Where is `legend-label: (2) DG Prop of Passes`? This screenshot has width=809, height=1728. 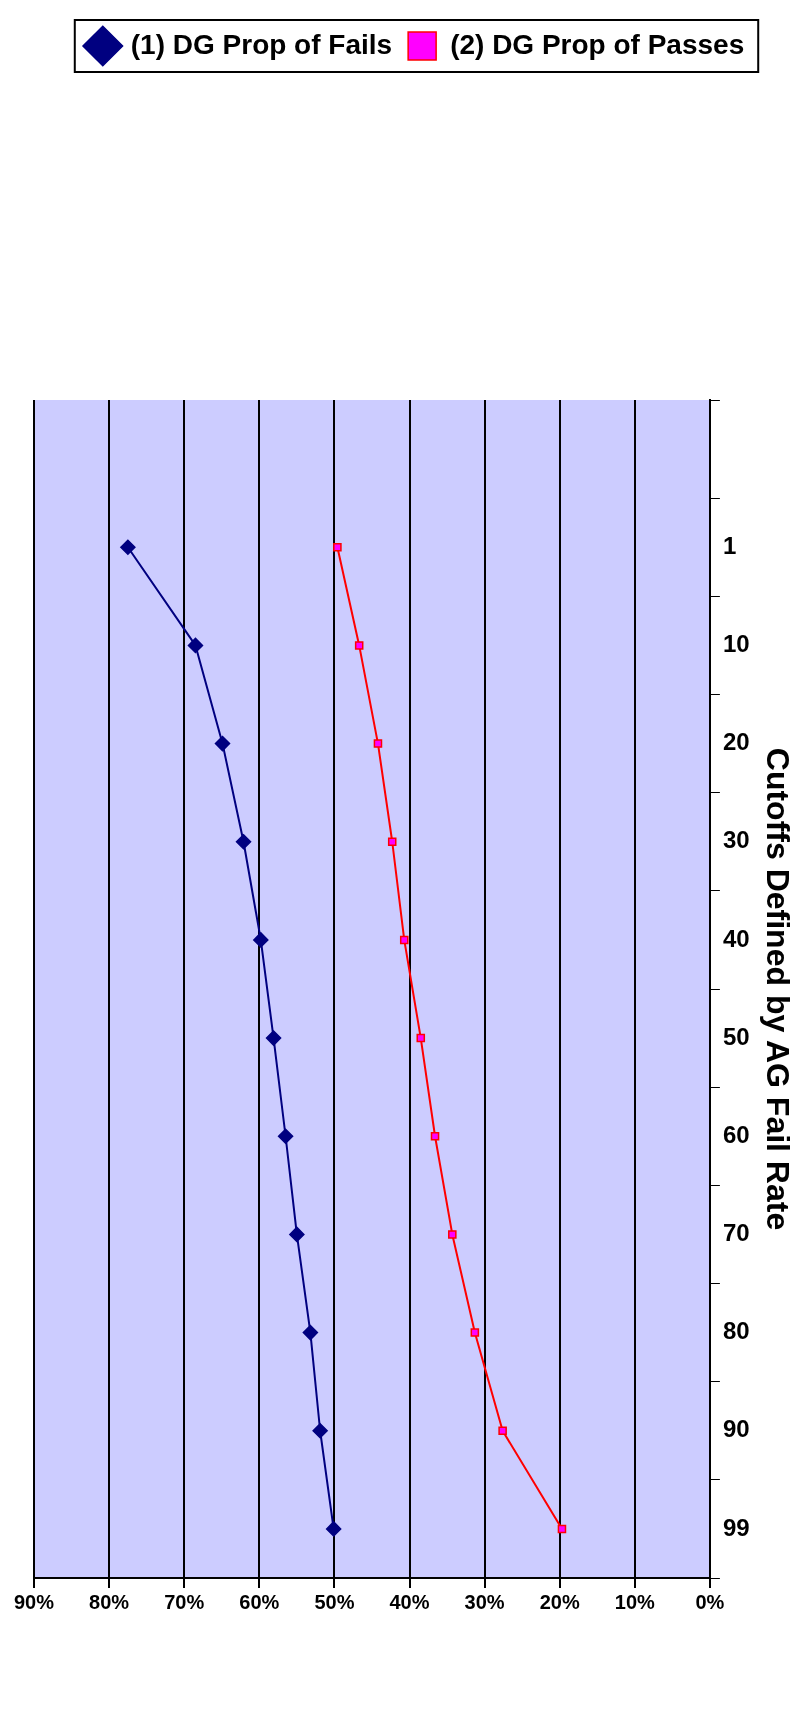
legend-label: (2) DG Prop of Passes is located at coordinates (597, 44).